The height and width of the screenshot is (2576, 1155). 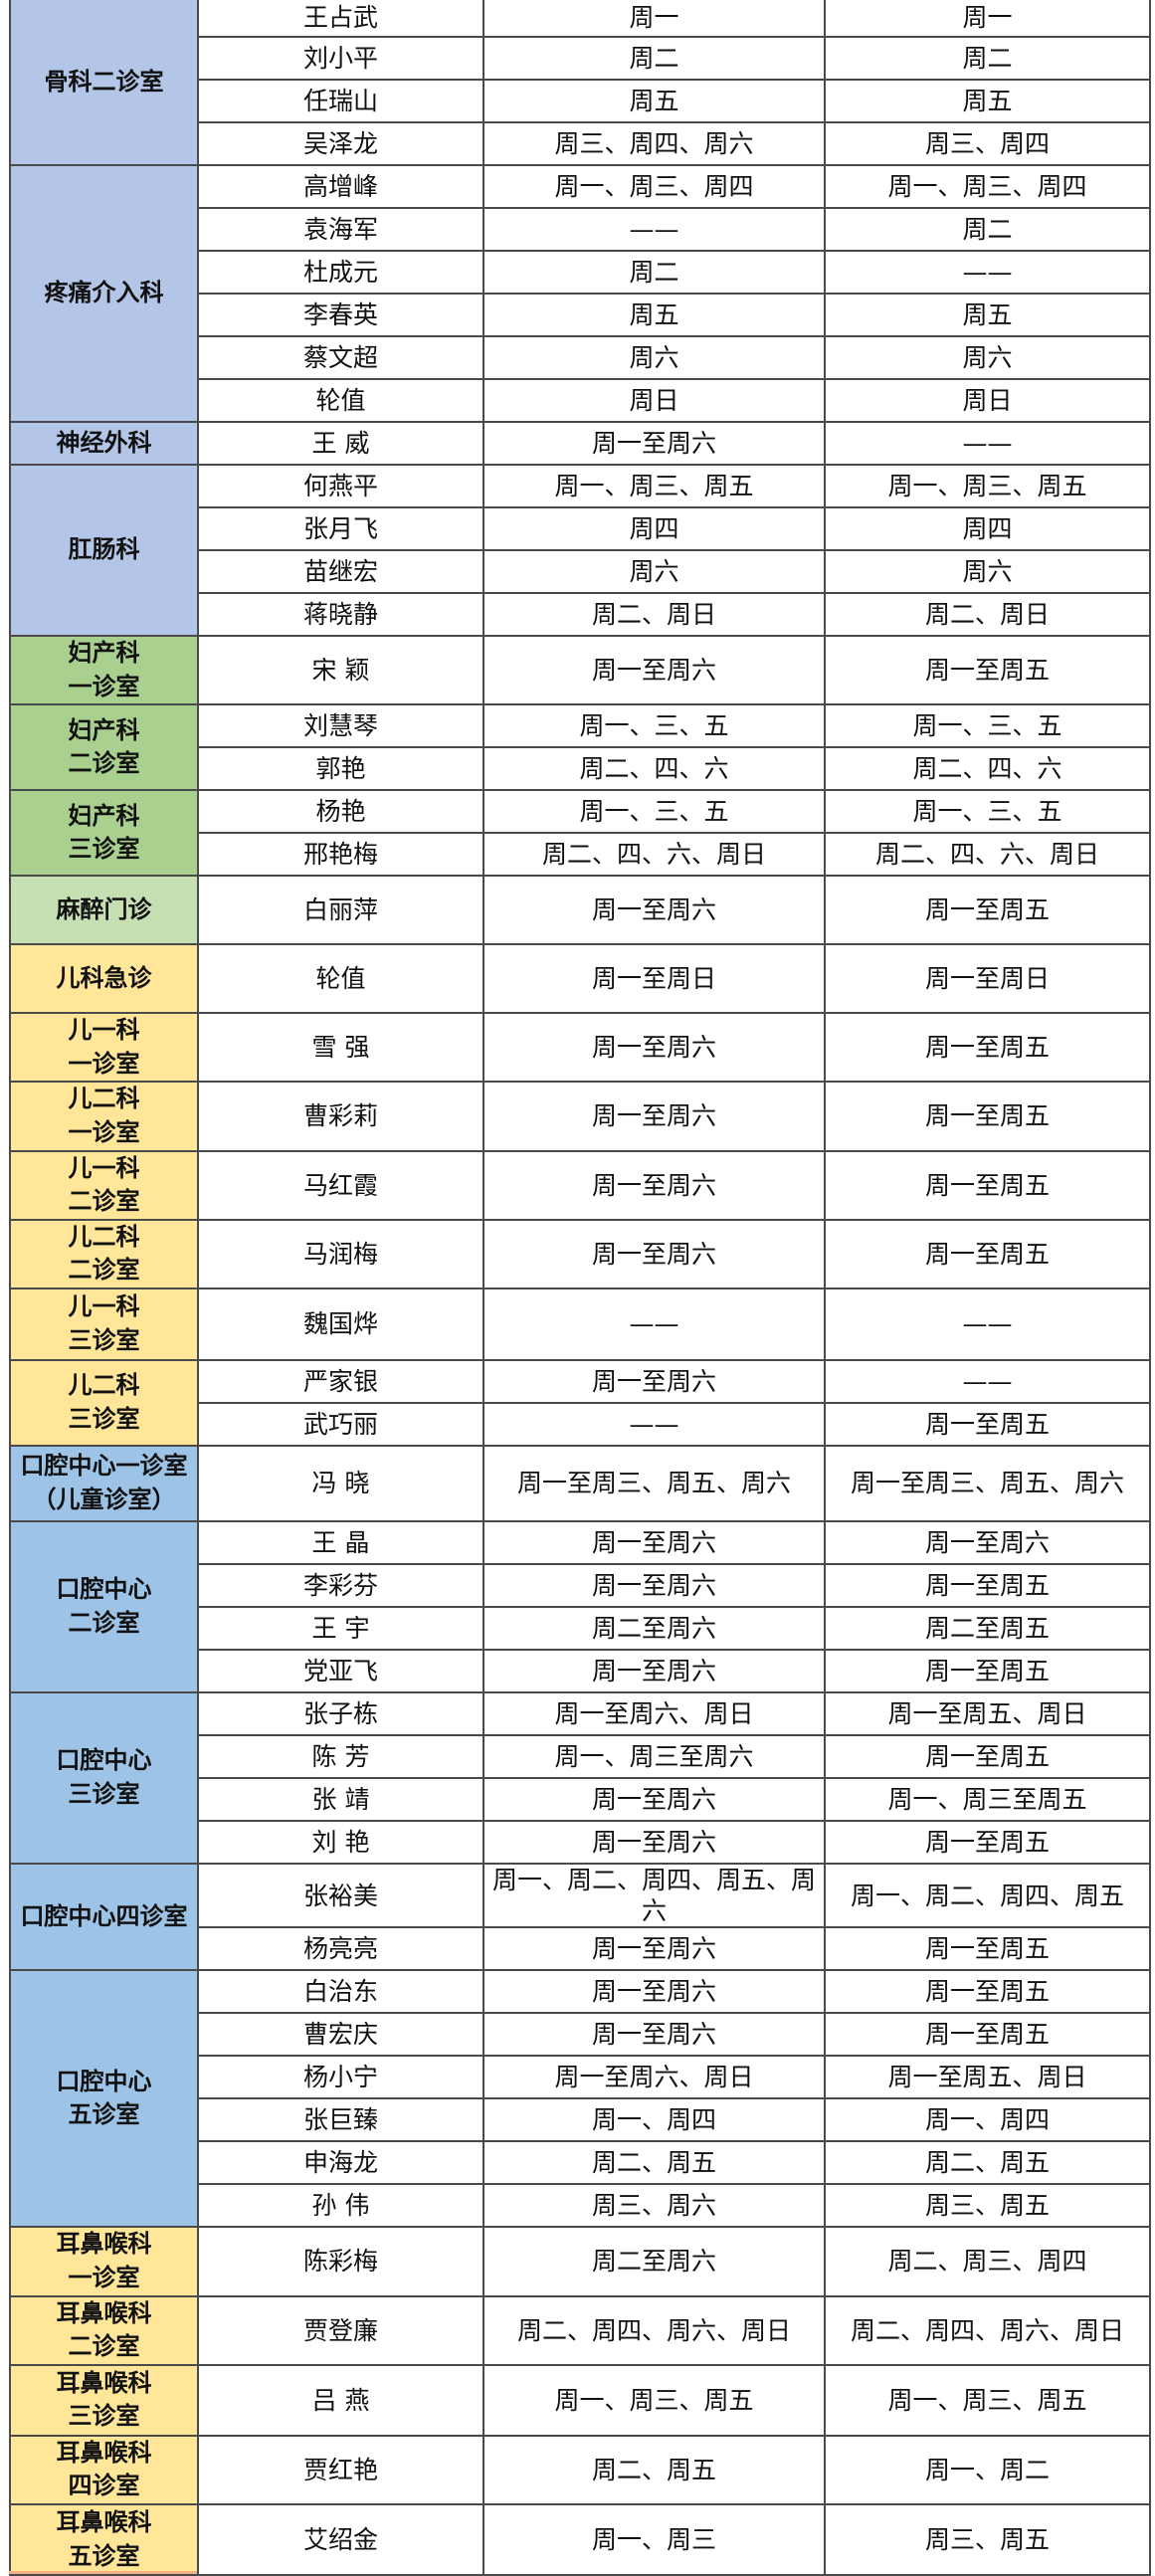 What do you see at coordinates (340, 855) in the screenshot?
I see `doctor-name-cell: 邢艳梅` at bounding box center [340, 855].